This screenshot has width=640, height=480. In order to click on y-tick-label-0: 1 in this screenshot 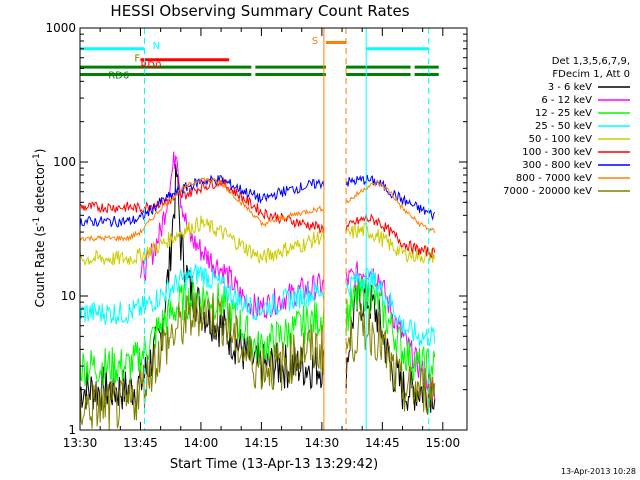, I will do `click(72, 430)`.